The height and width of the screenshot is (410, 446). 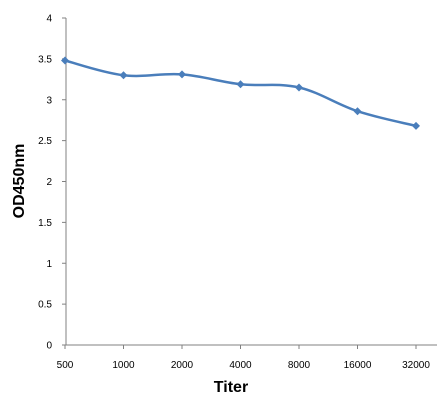 I want to click on series-markers, so click(x=240, y=93).